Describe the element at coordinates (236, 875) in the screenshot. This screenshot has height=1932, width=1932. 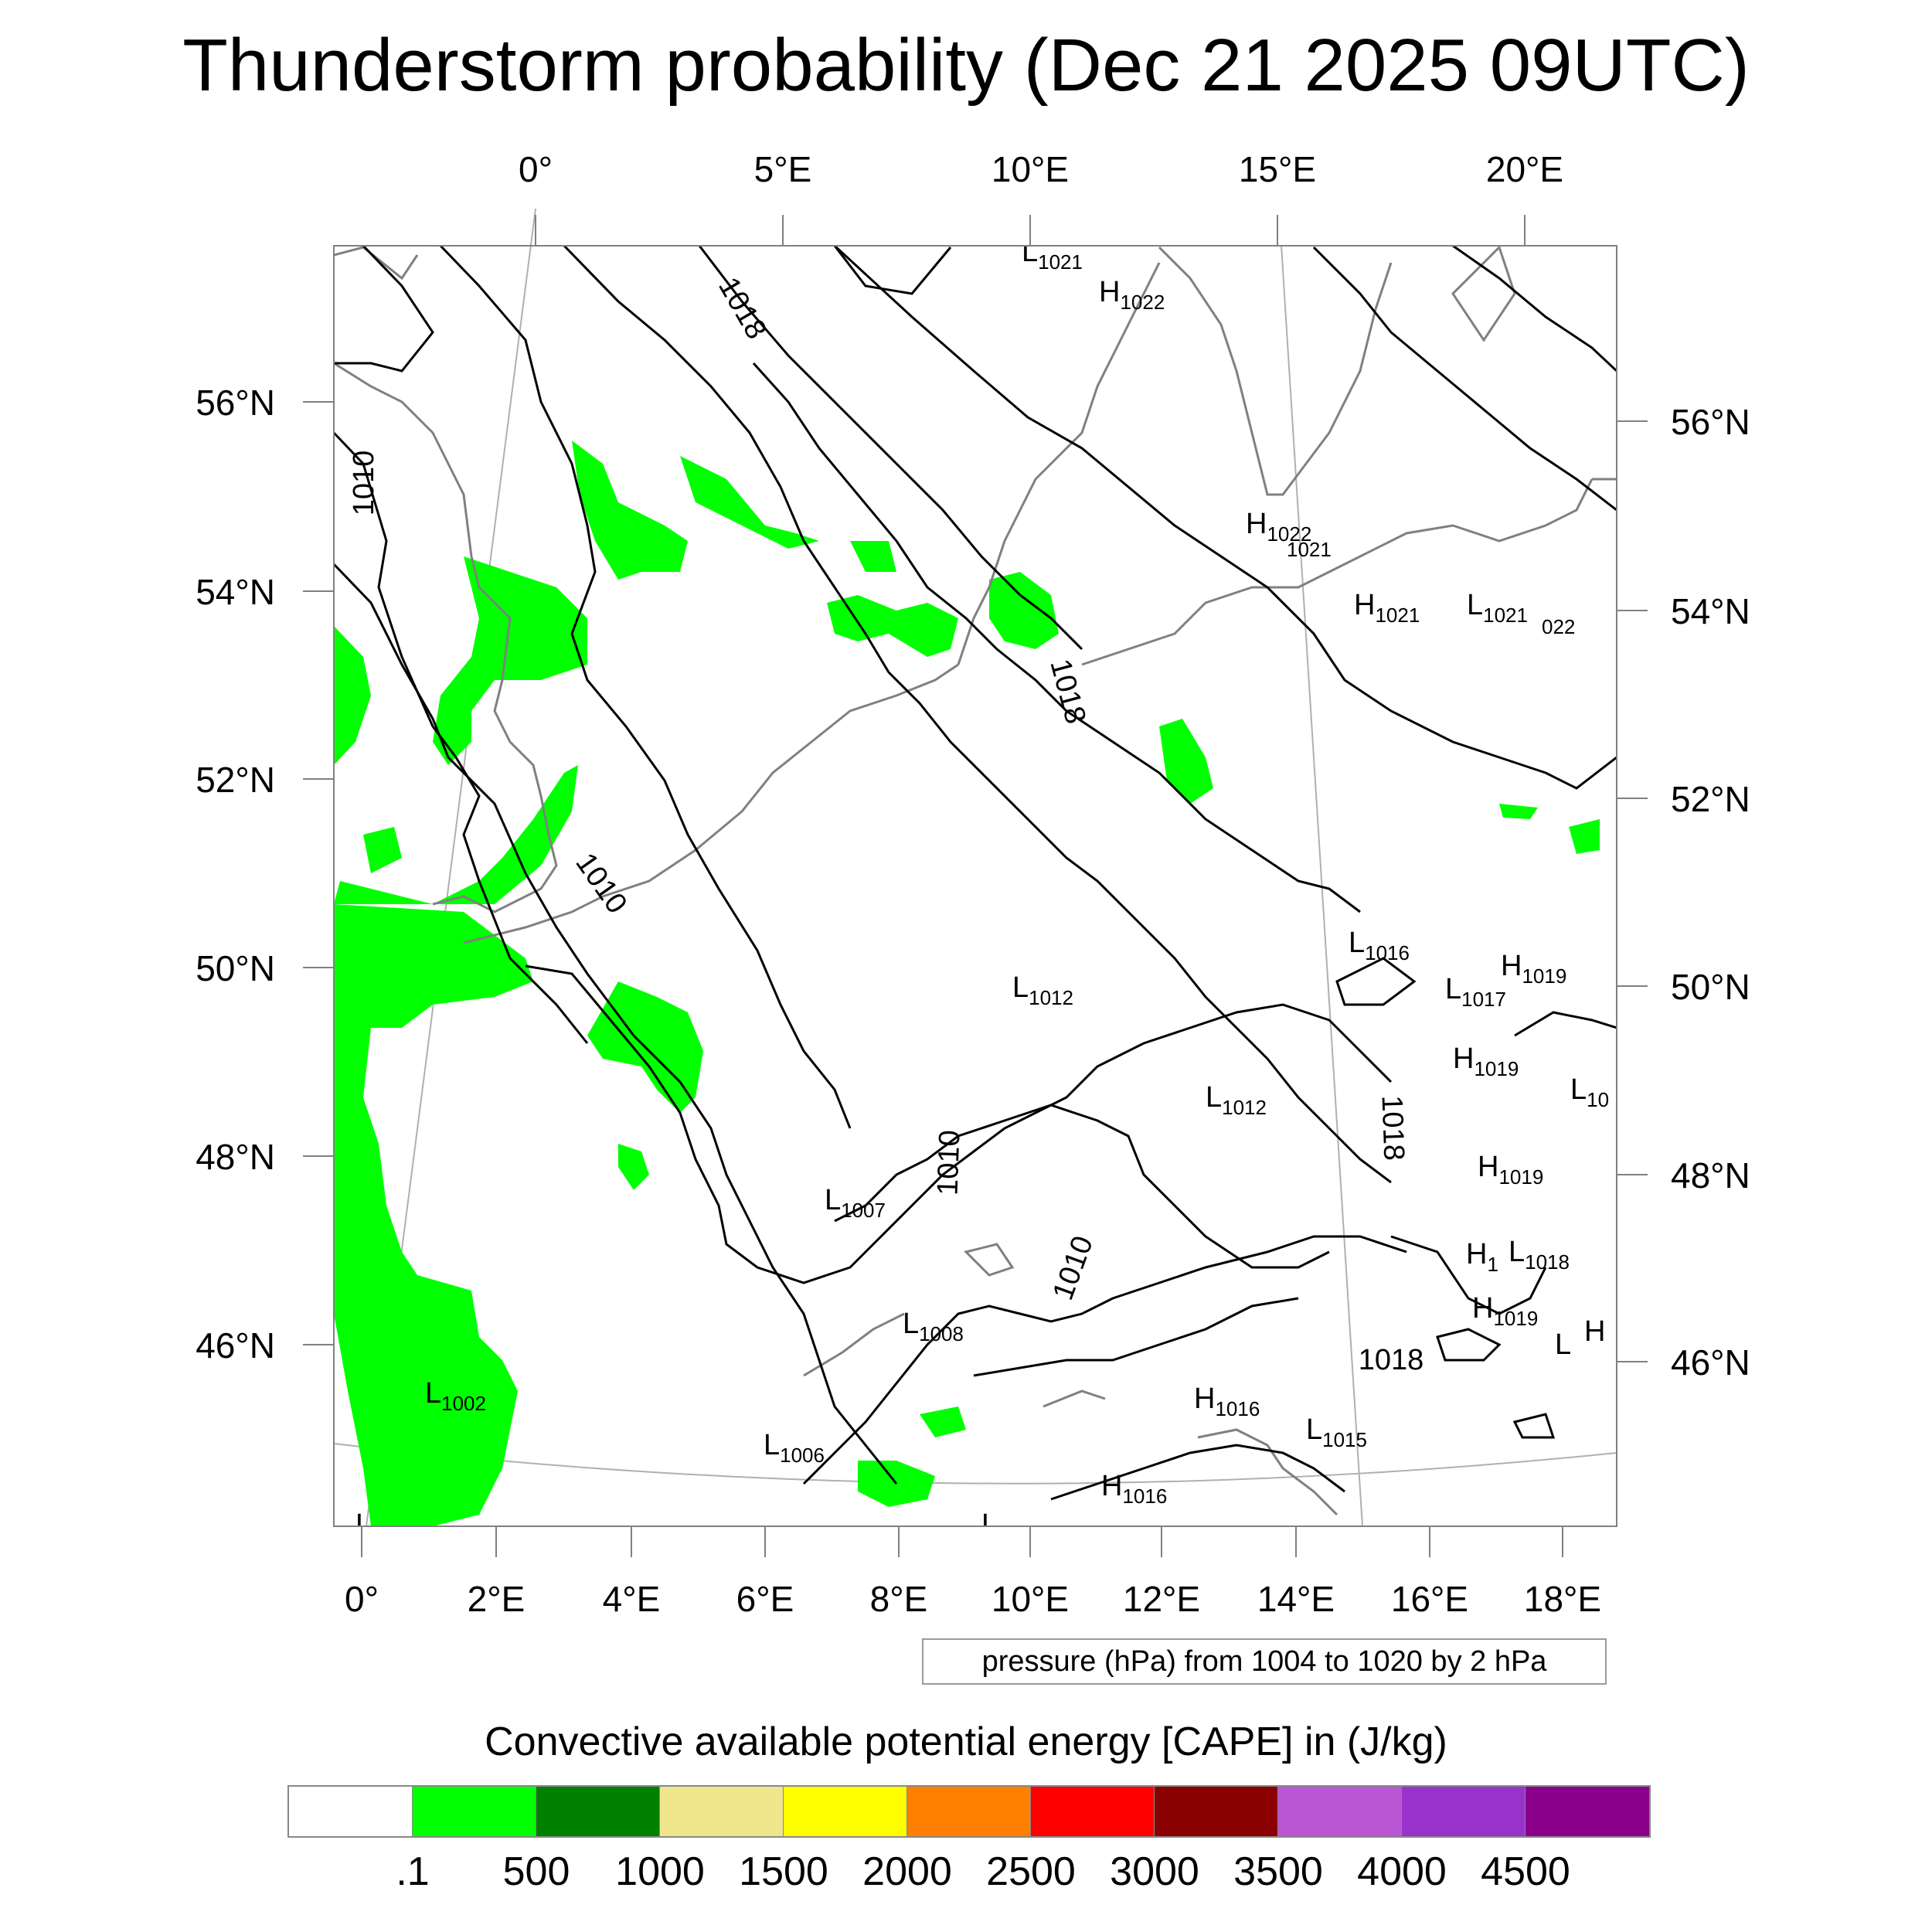
I see `left-axis: 56°N 54°N 52°N 50°N 48°N 46°N` at that location.